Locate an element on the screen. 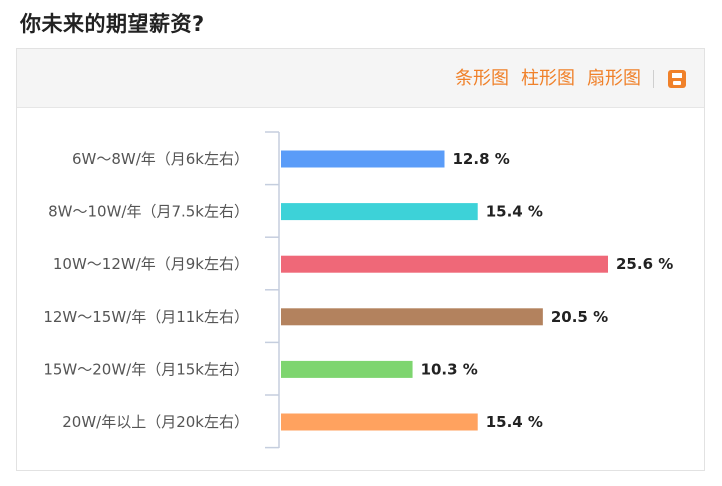  tab-column-chart: 柱形图 is located at coordinates (548, 78).